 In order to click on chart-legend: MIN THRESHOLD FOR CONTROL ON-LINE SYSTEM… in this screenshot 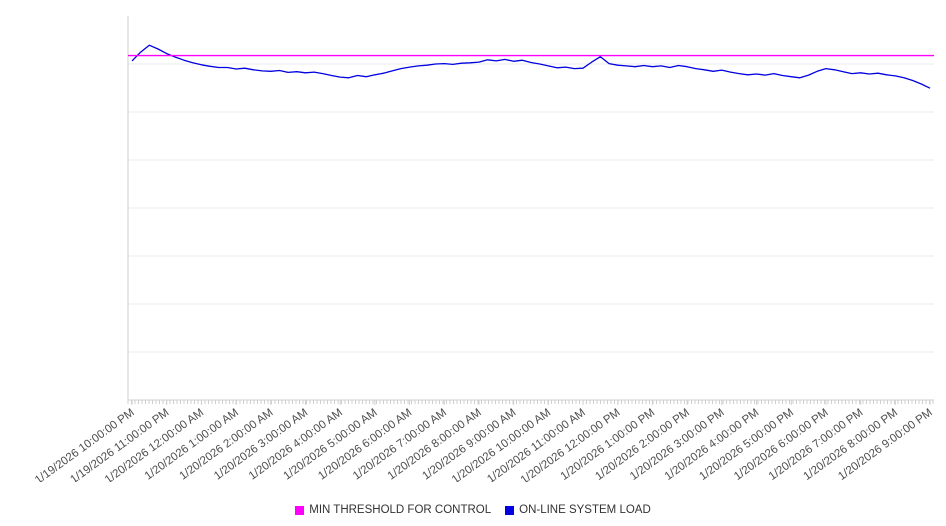, I will do `click(473, 510)`.